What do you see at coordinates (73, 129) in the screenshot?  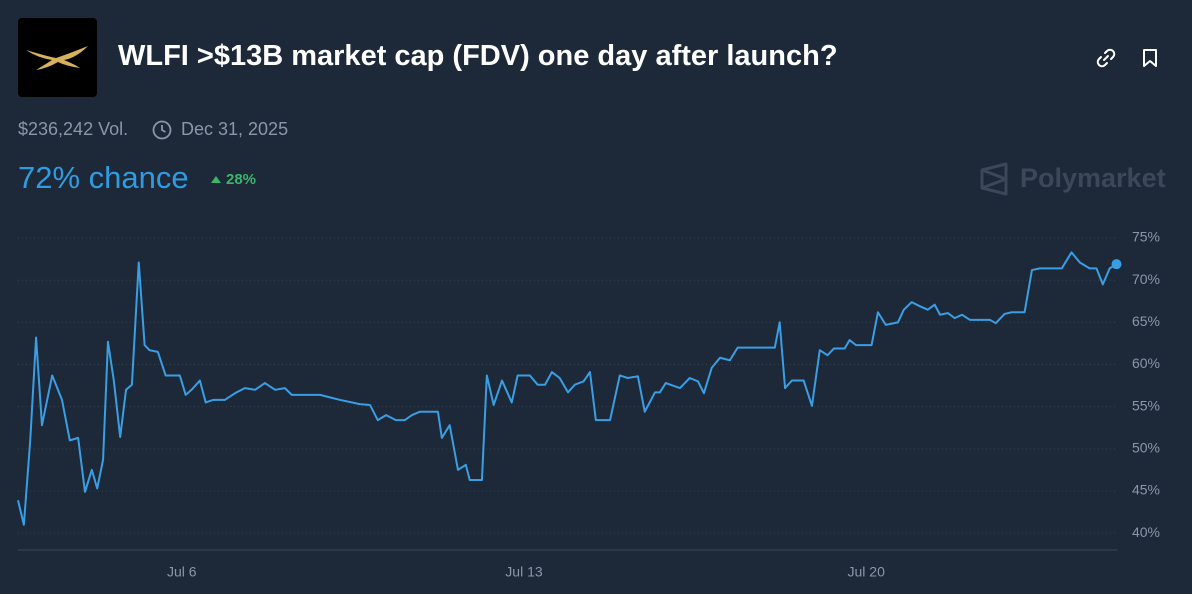 I see `volume: $236,242 Vol.` at bounding box center [73, 129].